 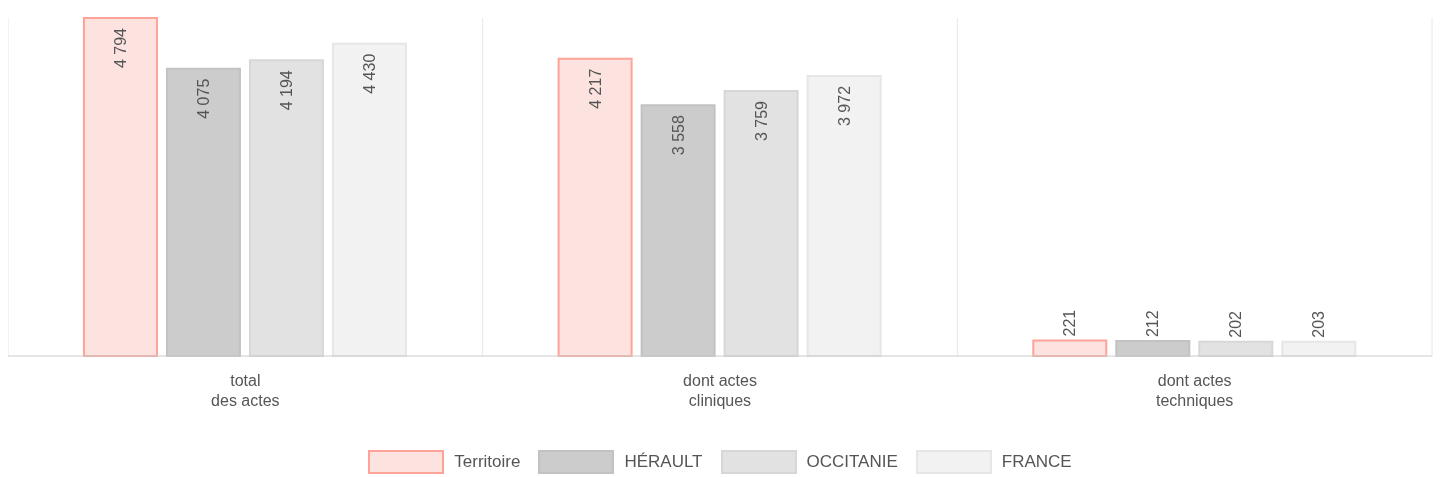 What do you see at coordinates (761, 121) in the screenshot?
I see `data-label: 3 759` at bounding box center [761, 121].